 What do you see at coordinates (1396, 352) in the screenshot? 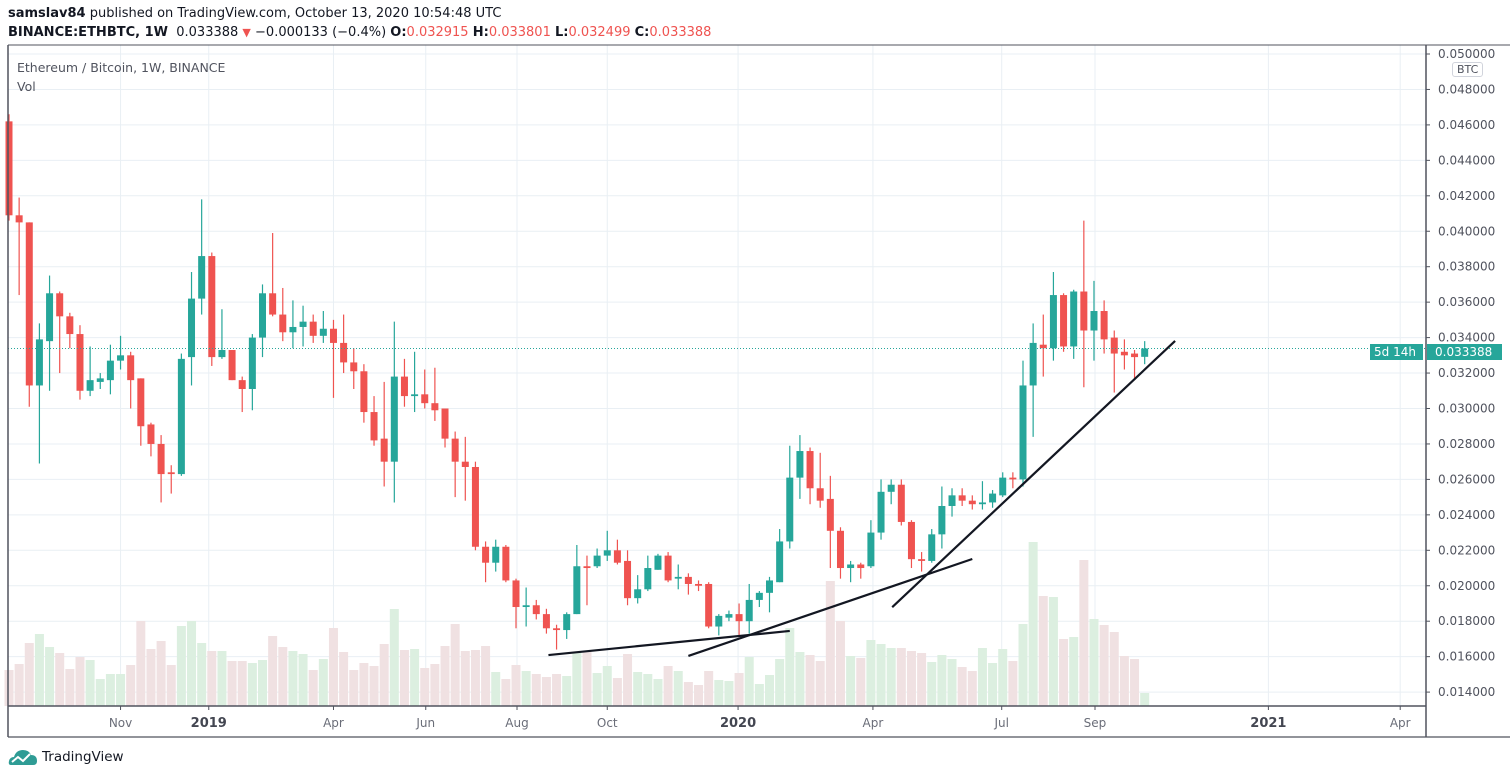
I see `bar-countdown: 5d 14h` at bounding box center [1396, 352].